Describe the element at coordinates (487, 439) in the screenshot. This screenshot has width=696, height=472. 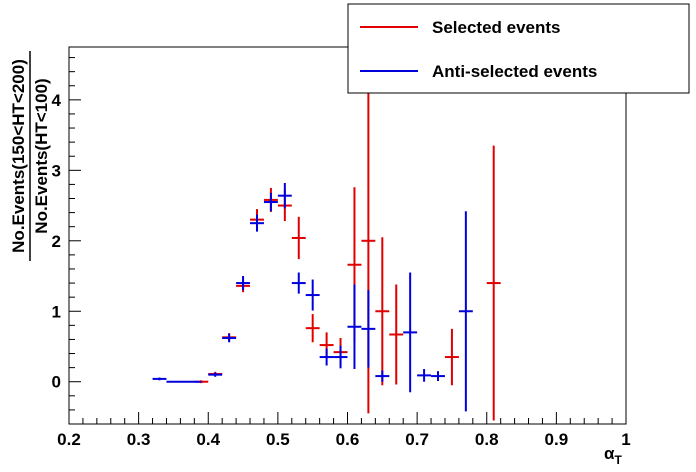
I see `x-tick-label: 0.8` at that location.